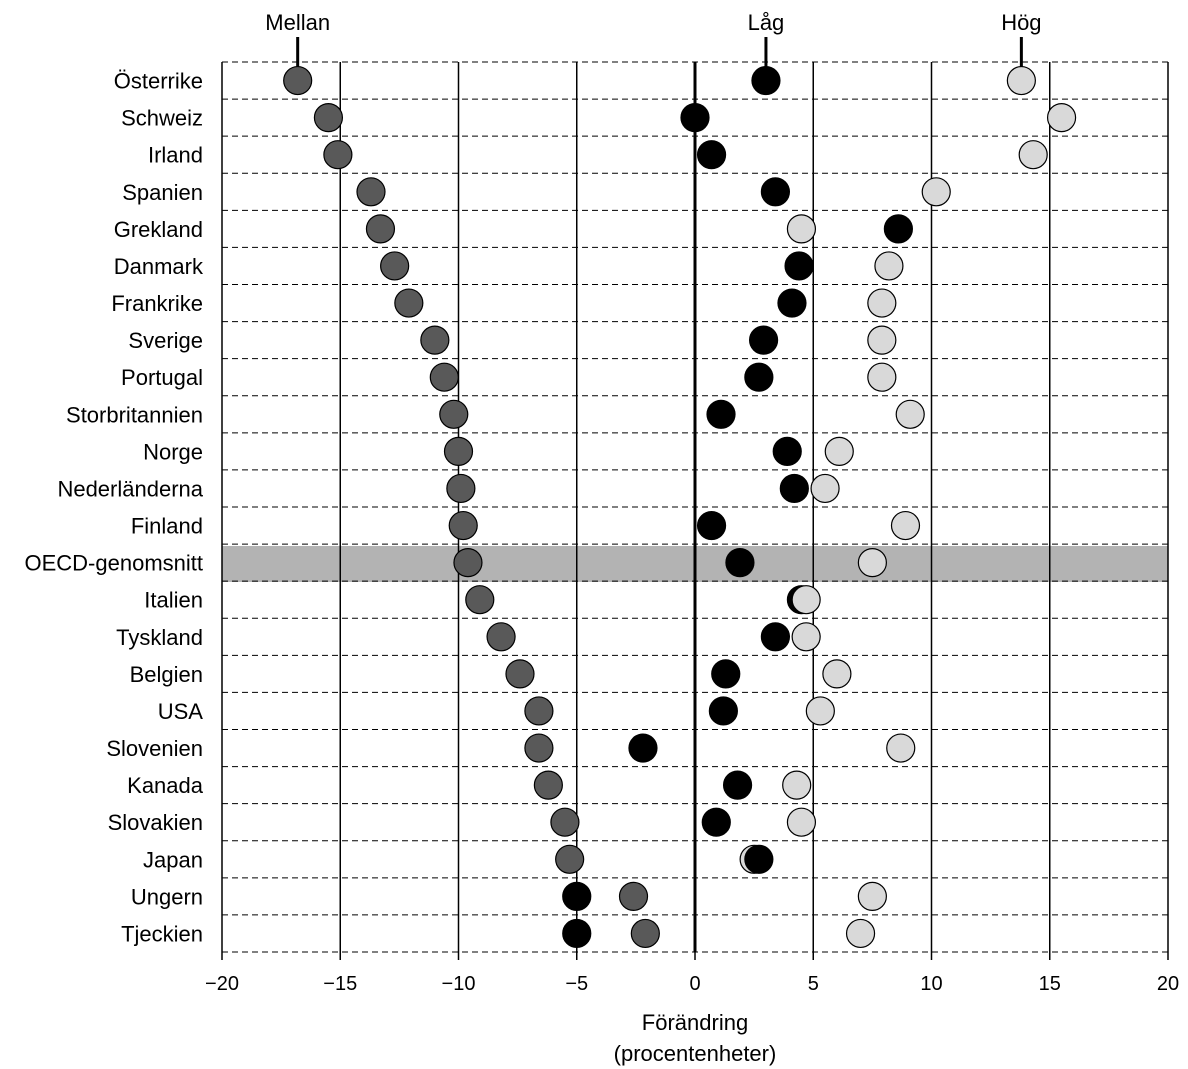 This screenshot has width=1188, height=1069. Describe the element at coordinates (158, 229) in the screenshot. I see `category-label: Grekland` at that location.